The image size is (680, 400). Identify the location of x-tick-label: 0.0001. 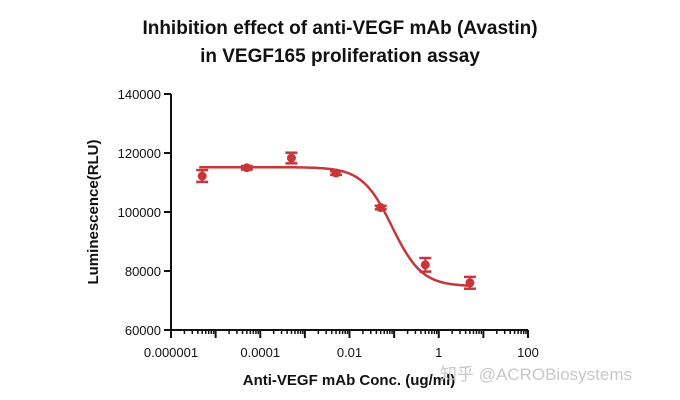
(260, 352).